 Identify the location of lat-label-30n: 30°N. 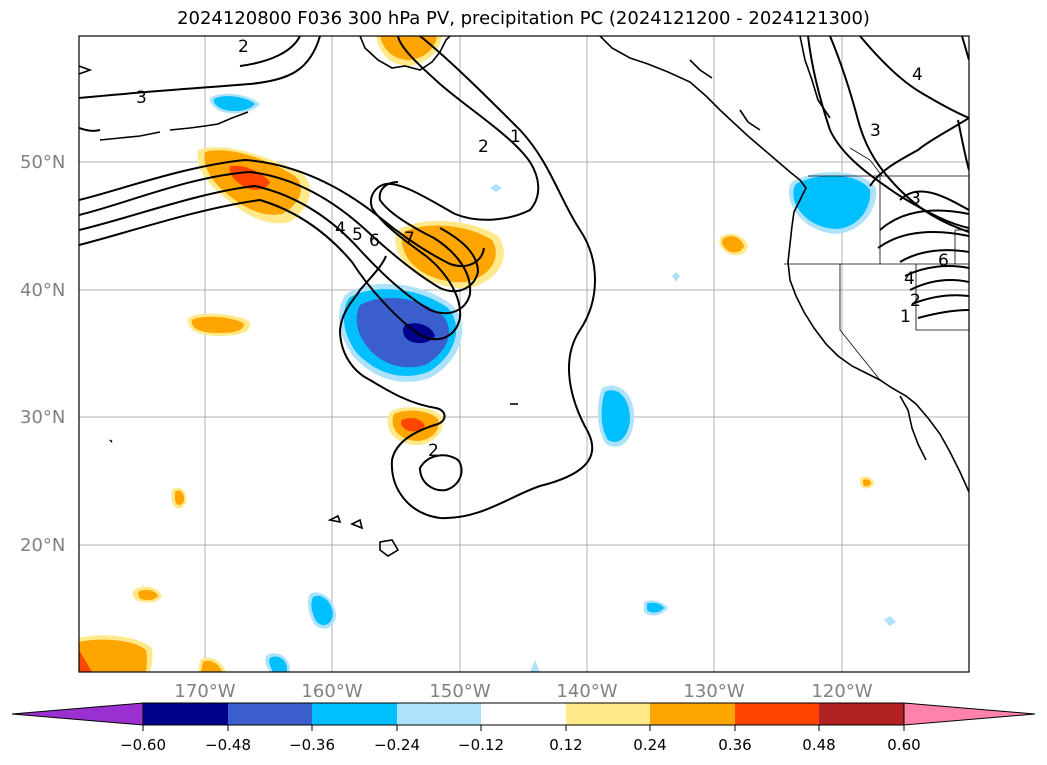
(42, 417).